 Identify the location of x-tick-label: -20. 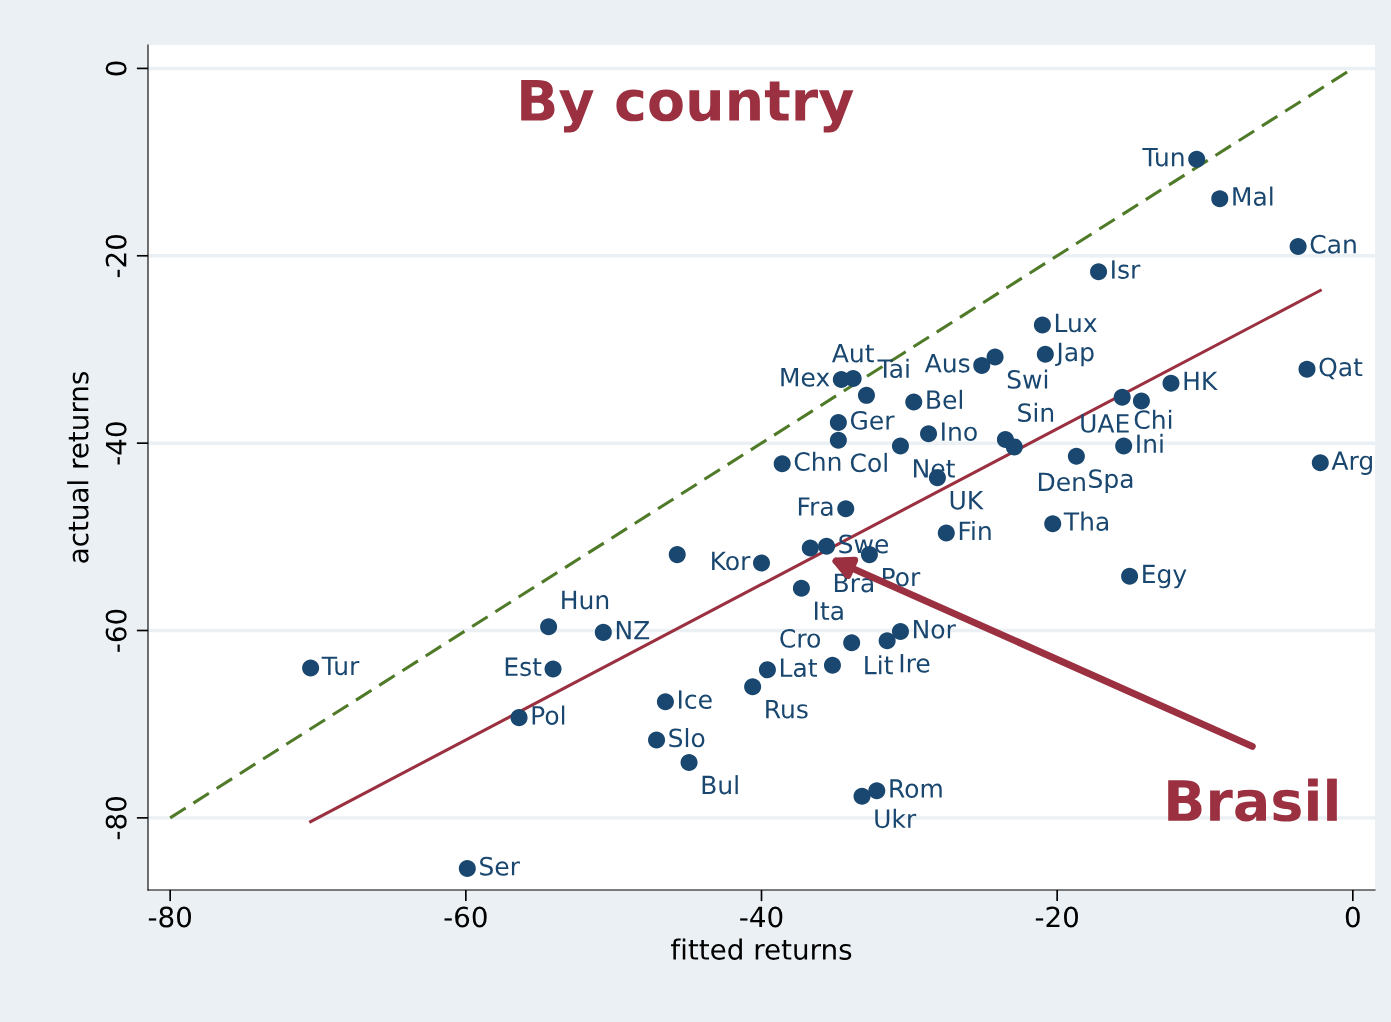
(1056, 917).